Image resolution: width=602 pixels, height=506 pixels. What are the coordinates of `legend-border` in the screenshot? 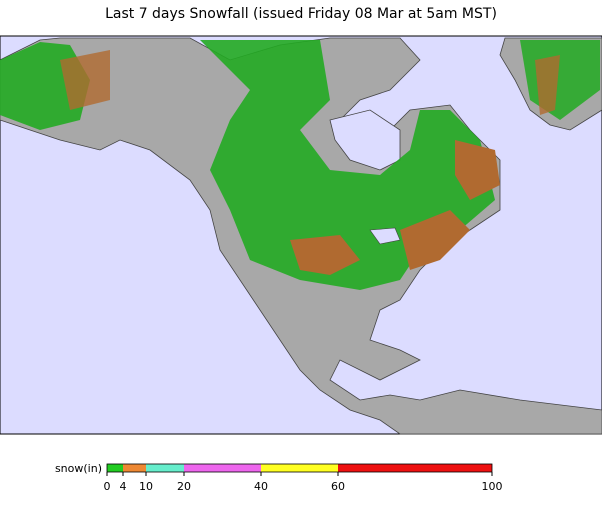 It's located at (299, 468).